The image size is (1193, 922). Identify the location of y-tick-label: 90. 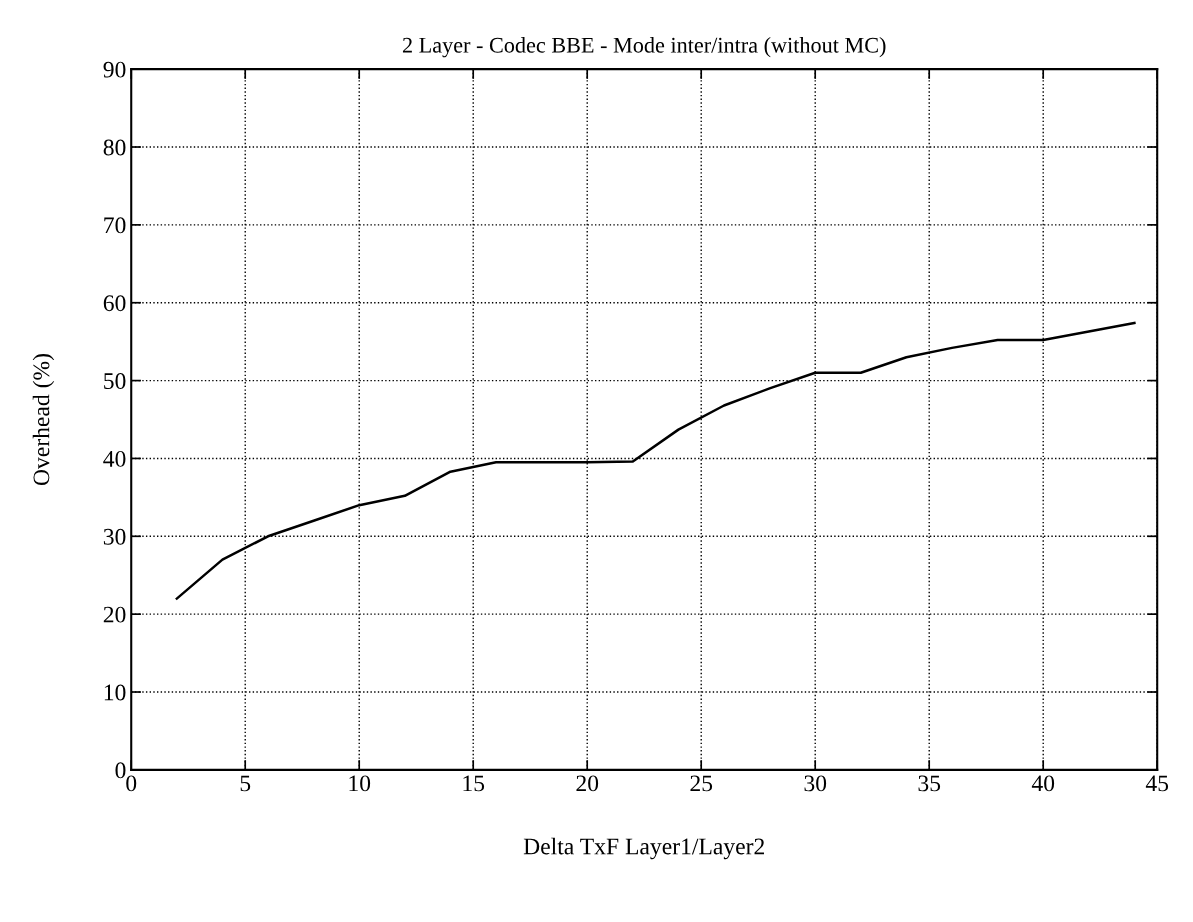
(114, 69).